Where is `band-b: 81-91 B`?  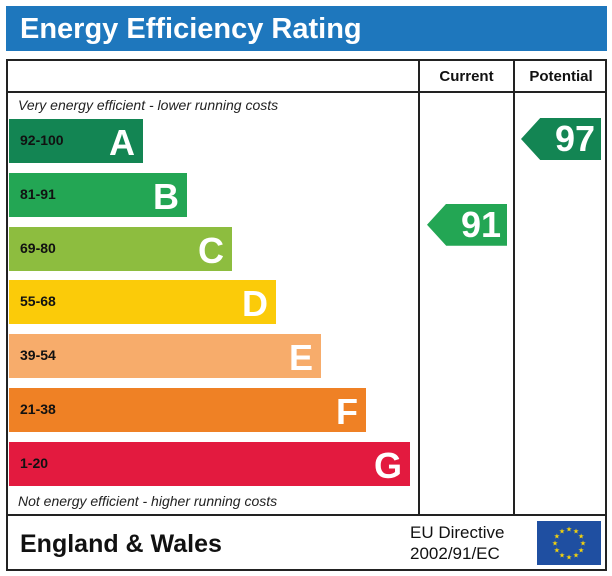
band-b: 81-91 B is located at coordinates (98, 194).